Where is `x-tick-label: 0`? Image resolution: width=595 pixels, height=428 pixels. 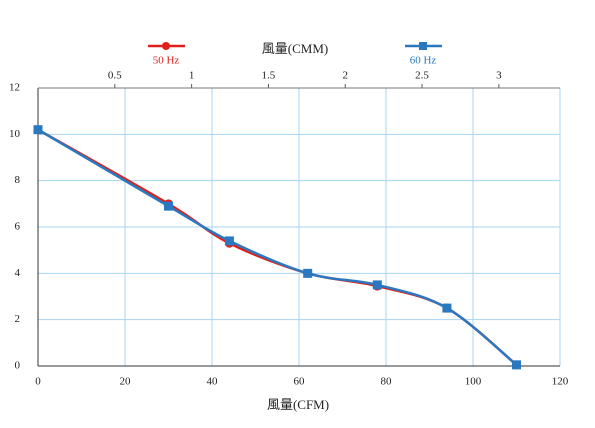
x-tick-label: 0 is located at coordinates (38, 382).